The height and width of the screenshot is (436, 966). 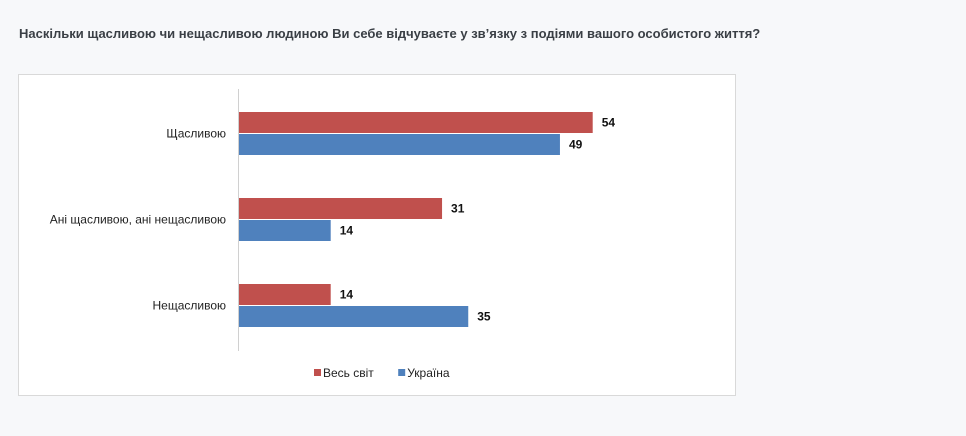 What do you see at coordinates (428, 373) in the screenshot?
I see `legend-label-ukraine: Україна` at bounding box center [428, 373].